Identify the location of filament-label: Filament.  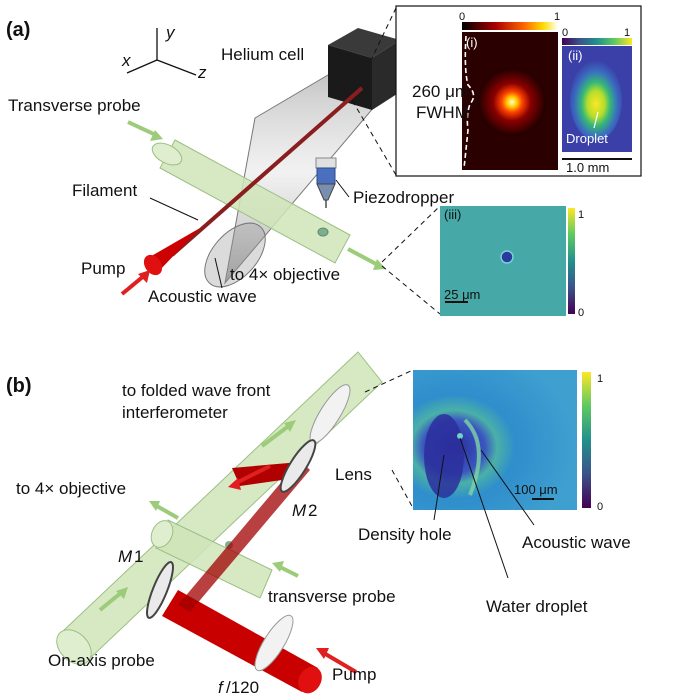
(104, 190).